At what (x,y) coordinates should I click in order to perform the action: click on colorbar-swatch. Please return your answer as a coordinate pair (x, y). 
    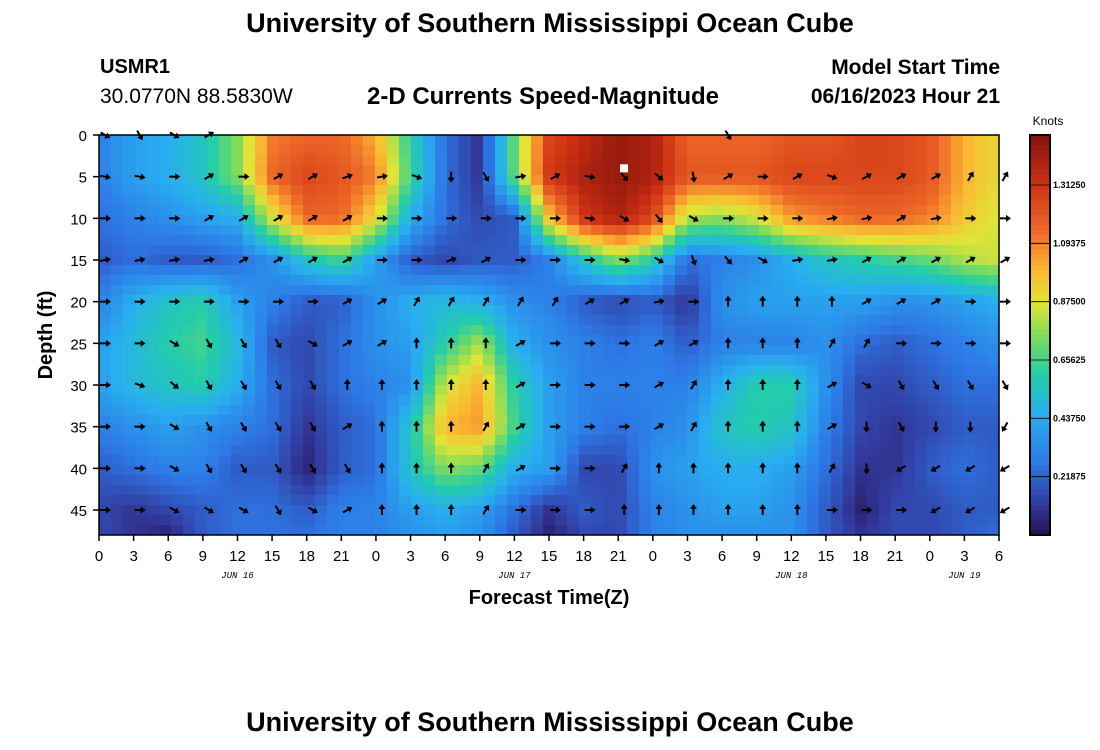
    Looking at the image, I should click on (1040, 368).